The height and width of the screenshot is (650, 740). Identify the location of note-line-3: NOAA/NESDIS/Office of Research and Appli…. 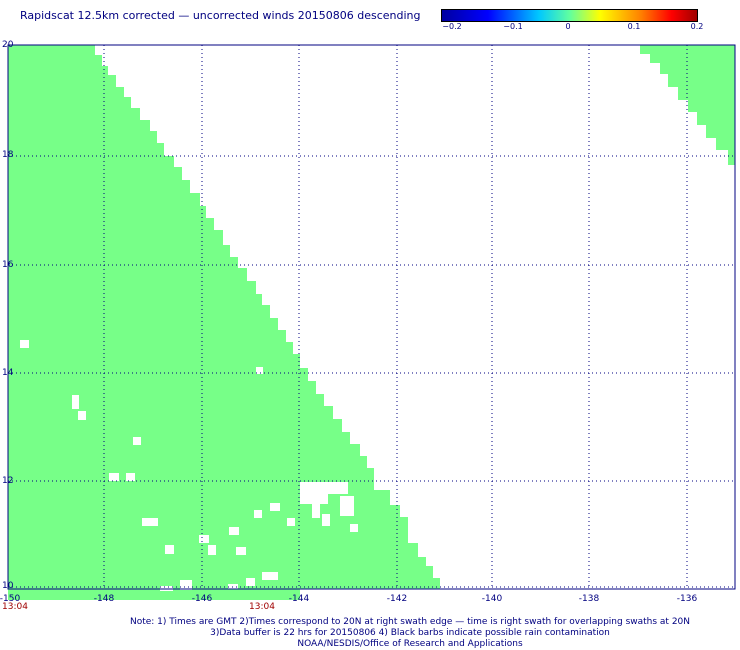
(410, 644).